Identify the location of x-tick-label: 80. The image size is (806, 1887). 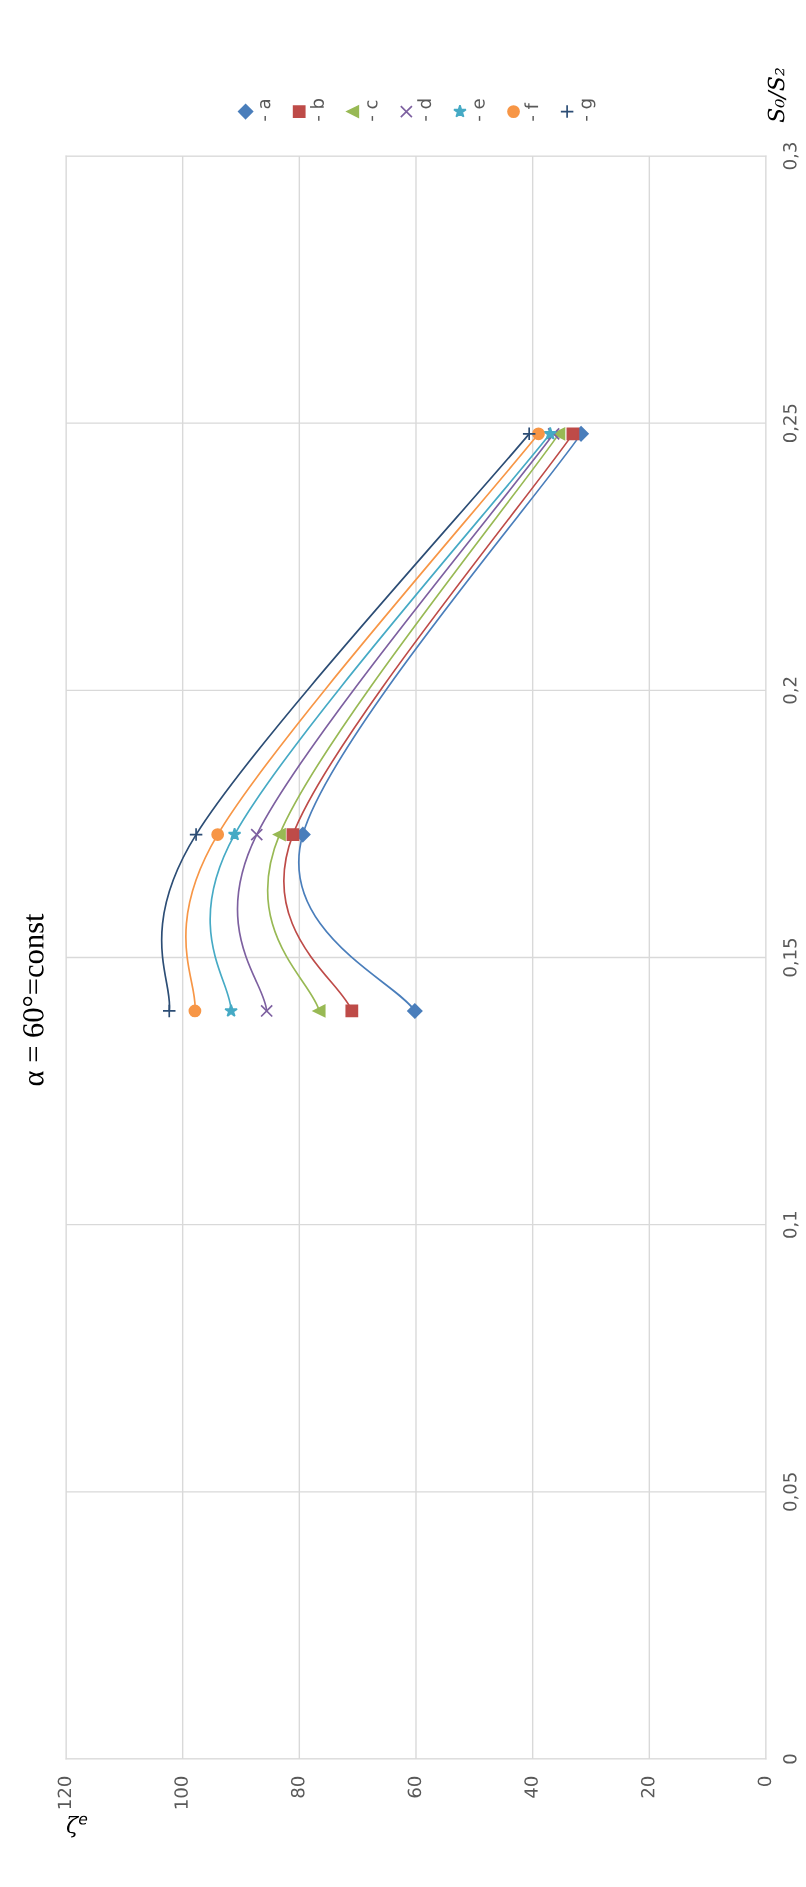
(297, 1787).